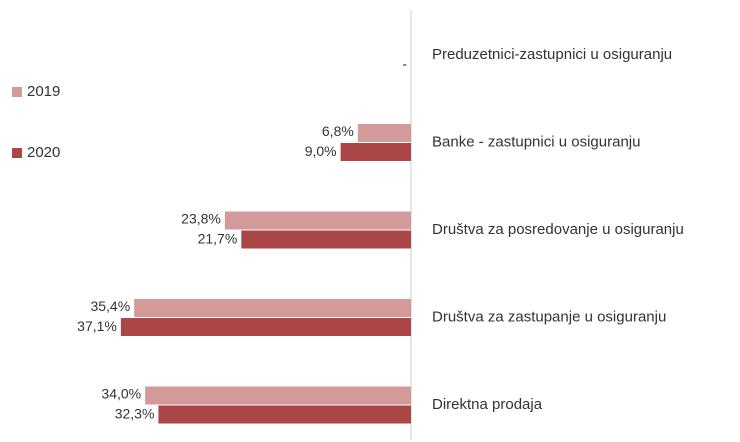 Image resolution: width=740 pixels, height=442 pixels. I want to click on value-label: 37,1%, so click(97, 326).